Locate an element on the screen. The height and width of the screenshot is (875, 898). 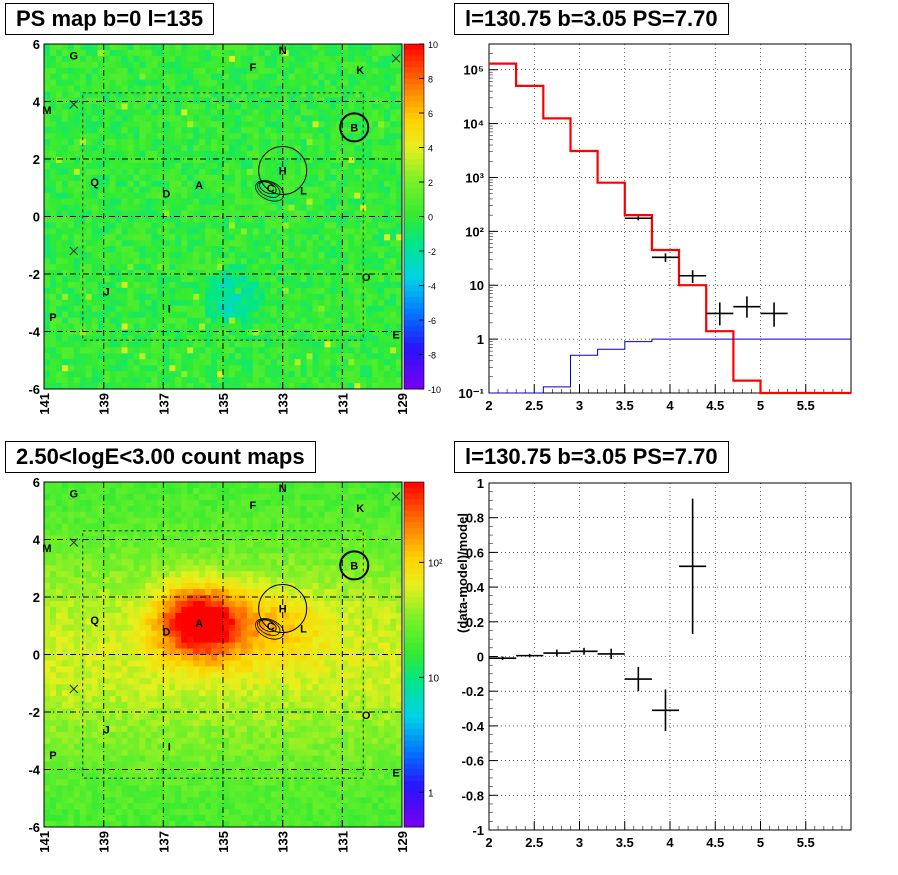
source-labels: G N F K M B H Q A C D L O J I P E is located at coordinates (220, 631).